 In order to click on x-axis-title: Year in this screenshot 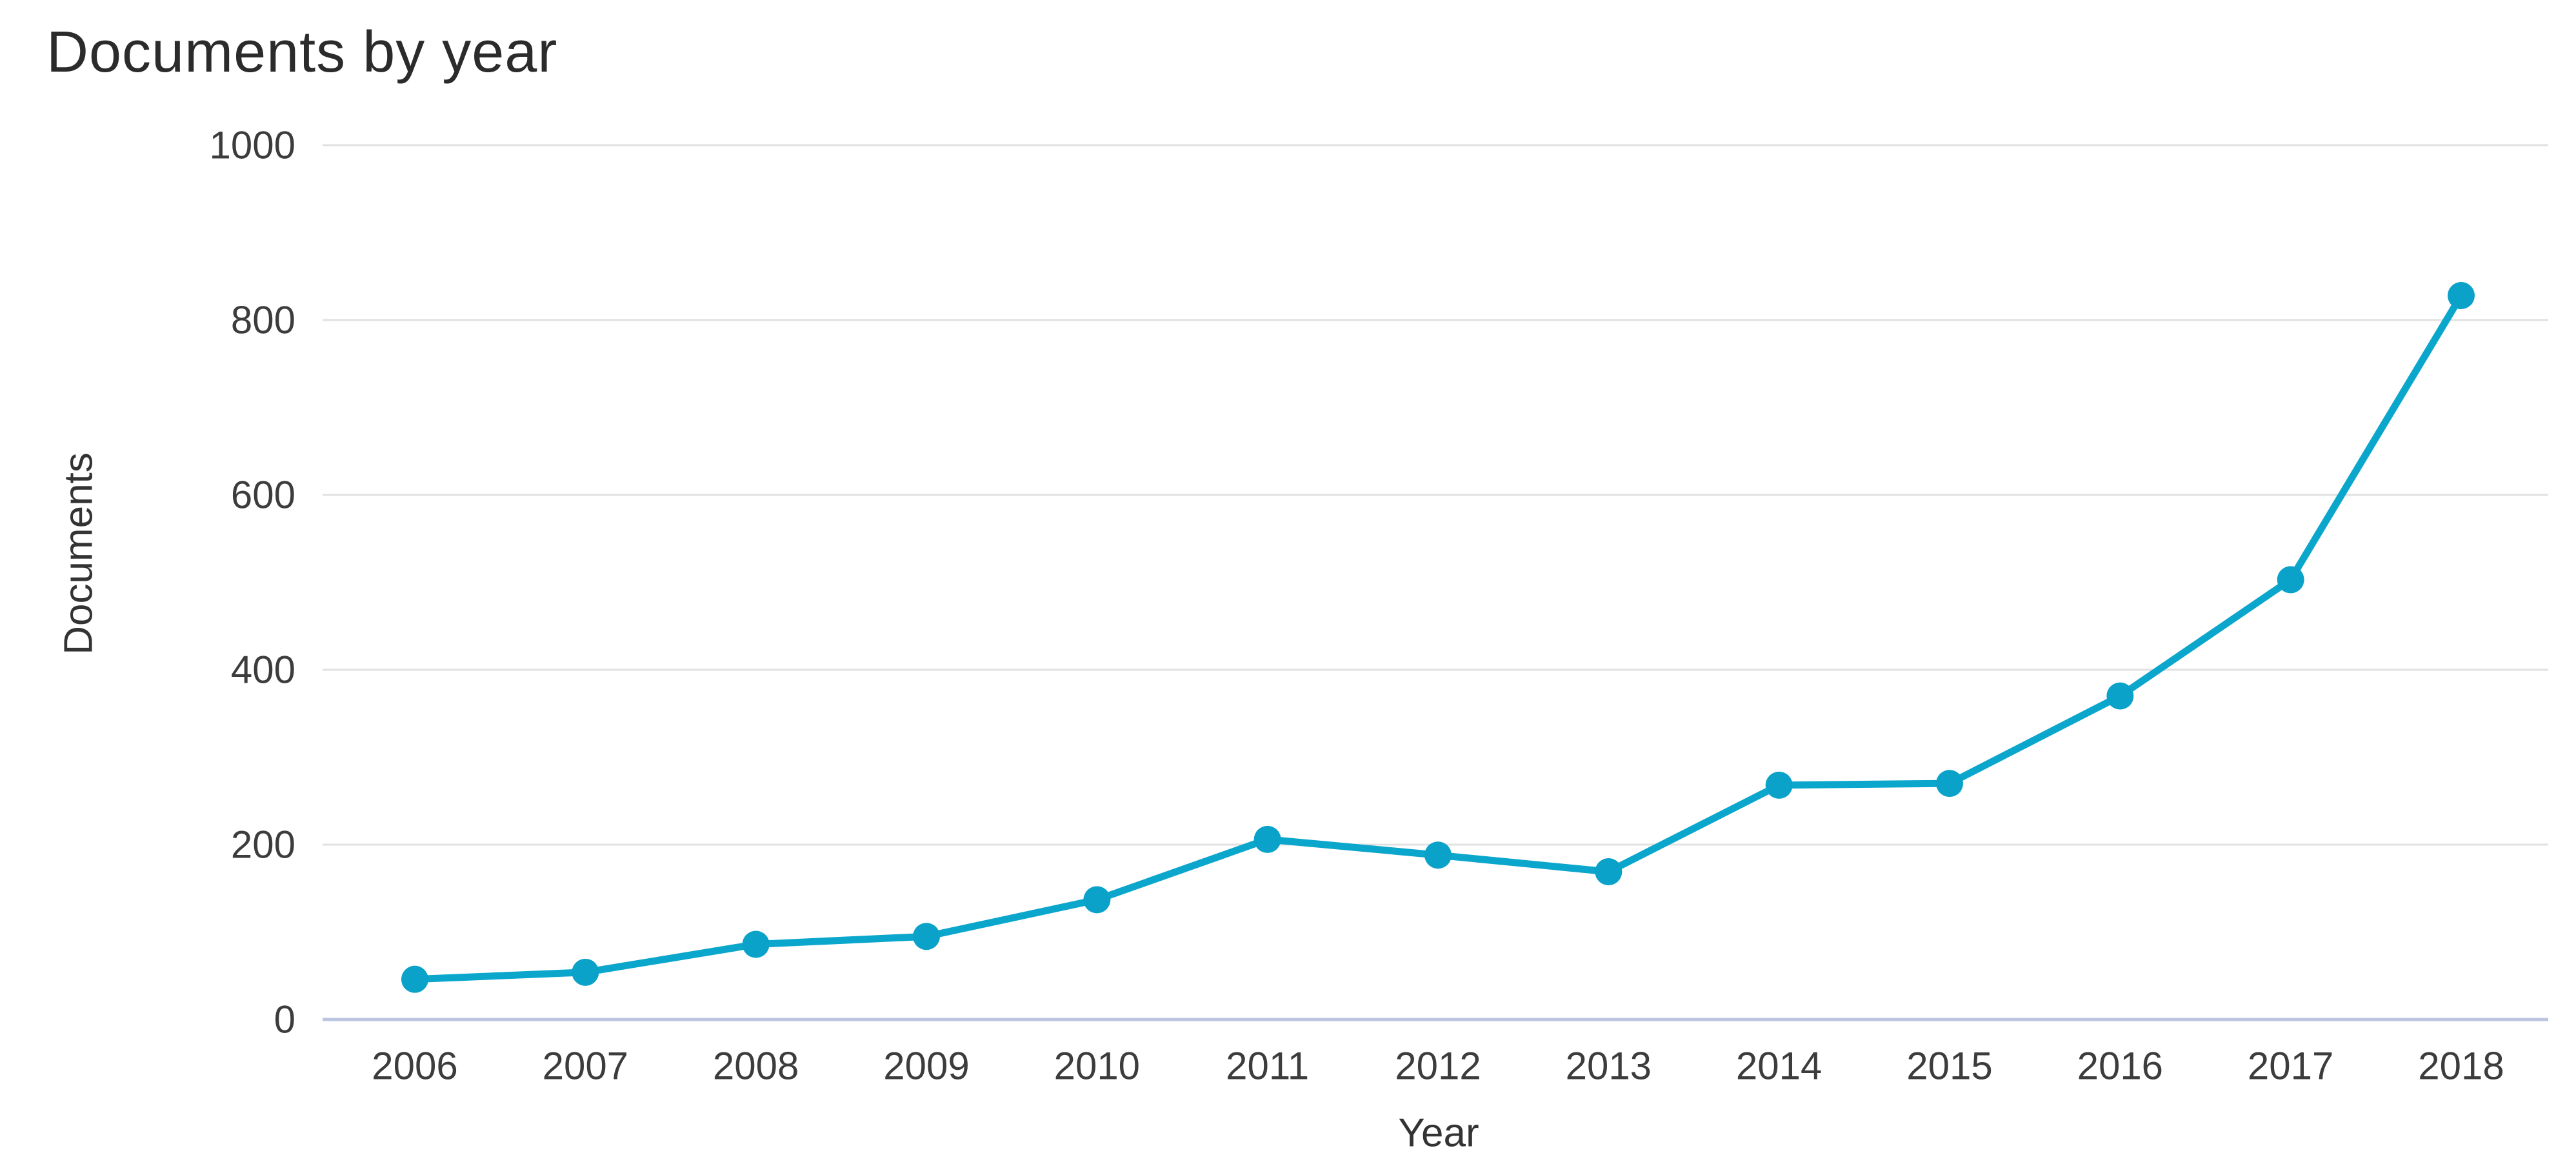, I will do `click(1438, 1132)`.